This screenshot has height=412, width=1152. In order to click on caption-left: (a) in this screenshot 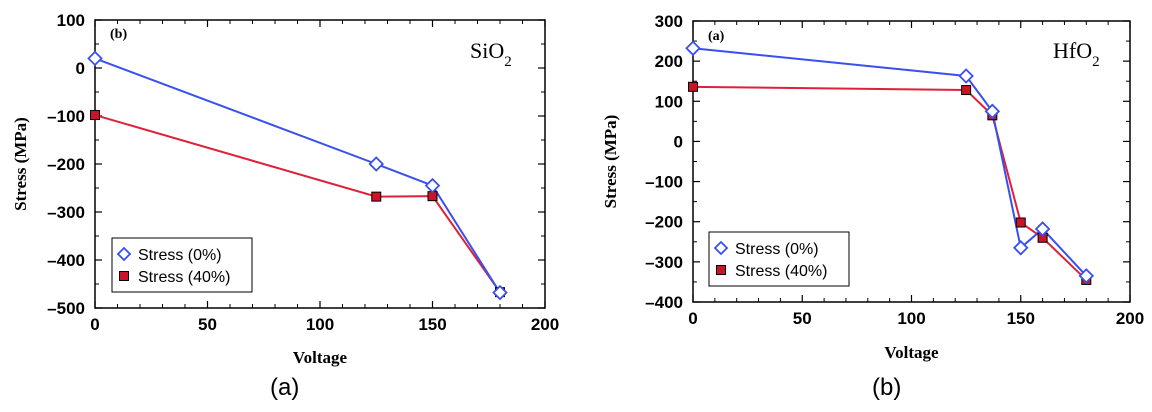, I will do `click(285, 387)`.